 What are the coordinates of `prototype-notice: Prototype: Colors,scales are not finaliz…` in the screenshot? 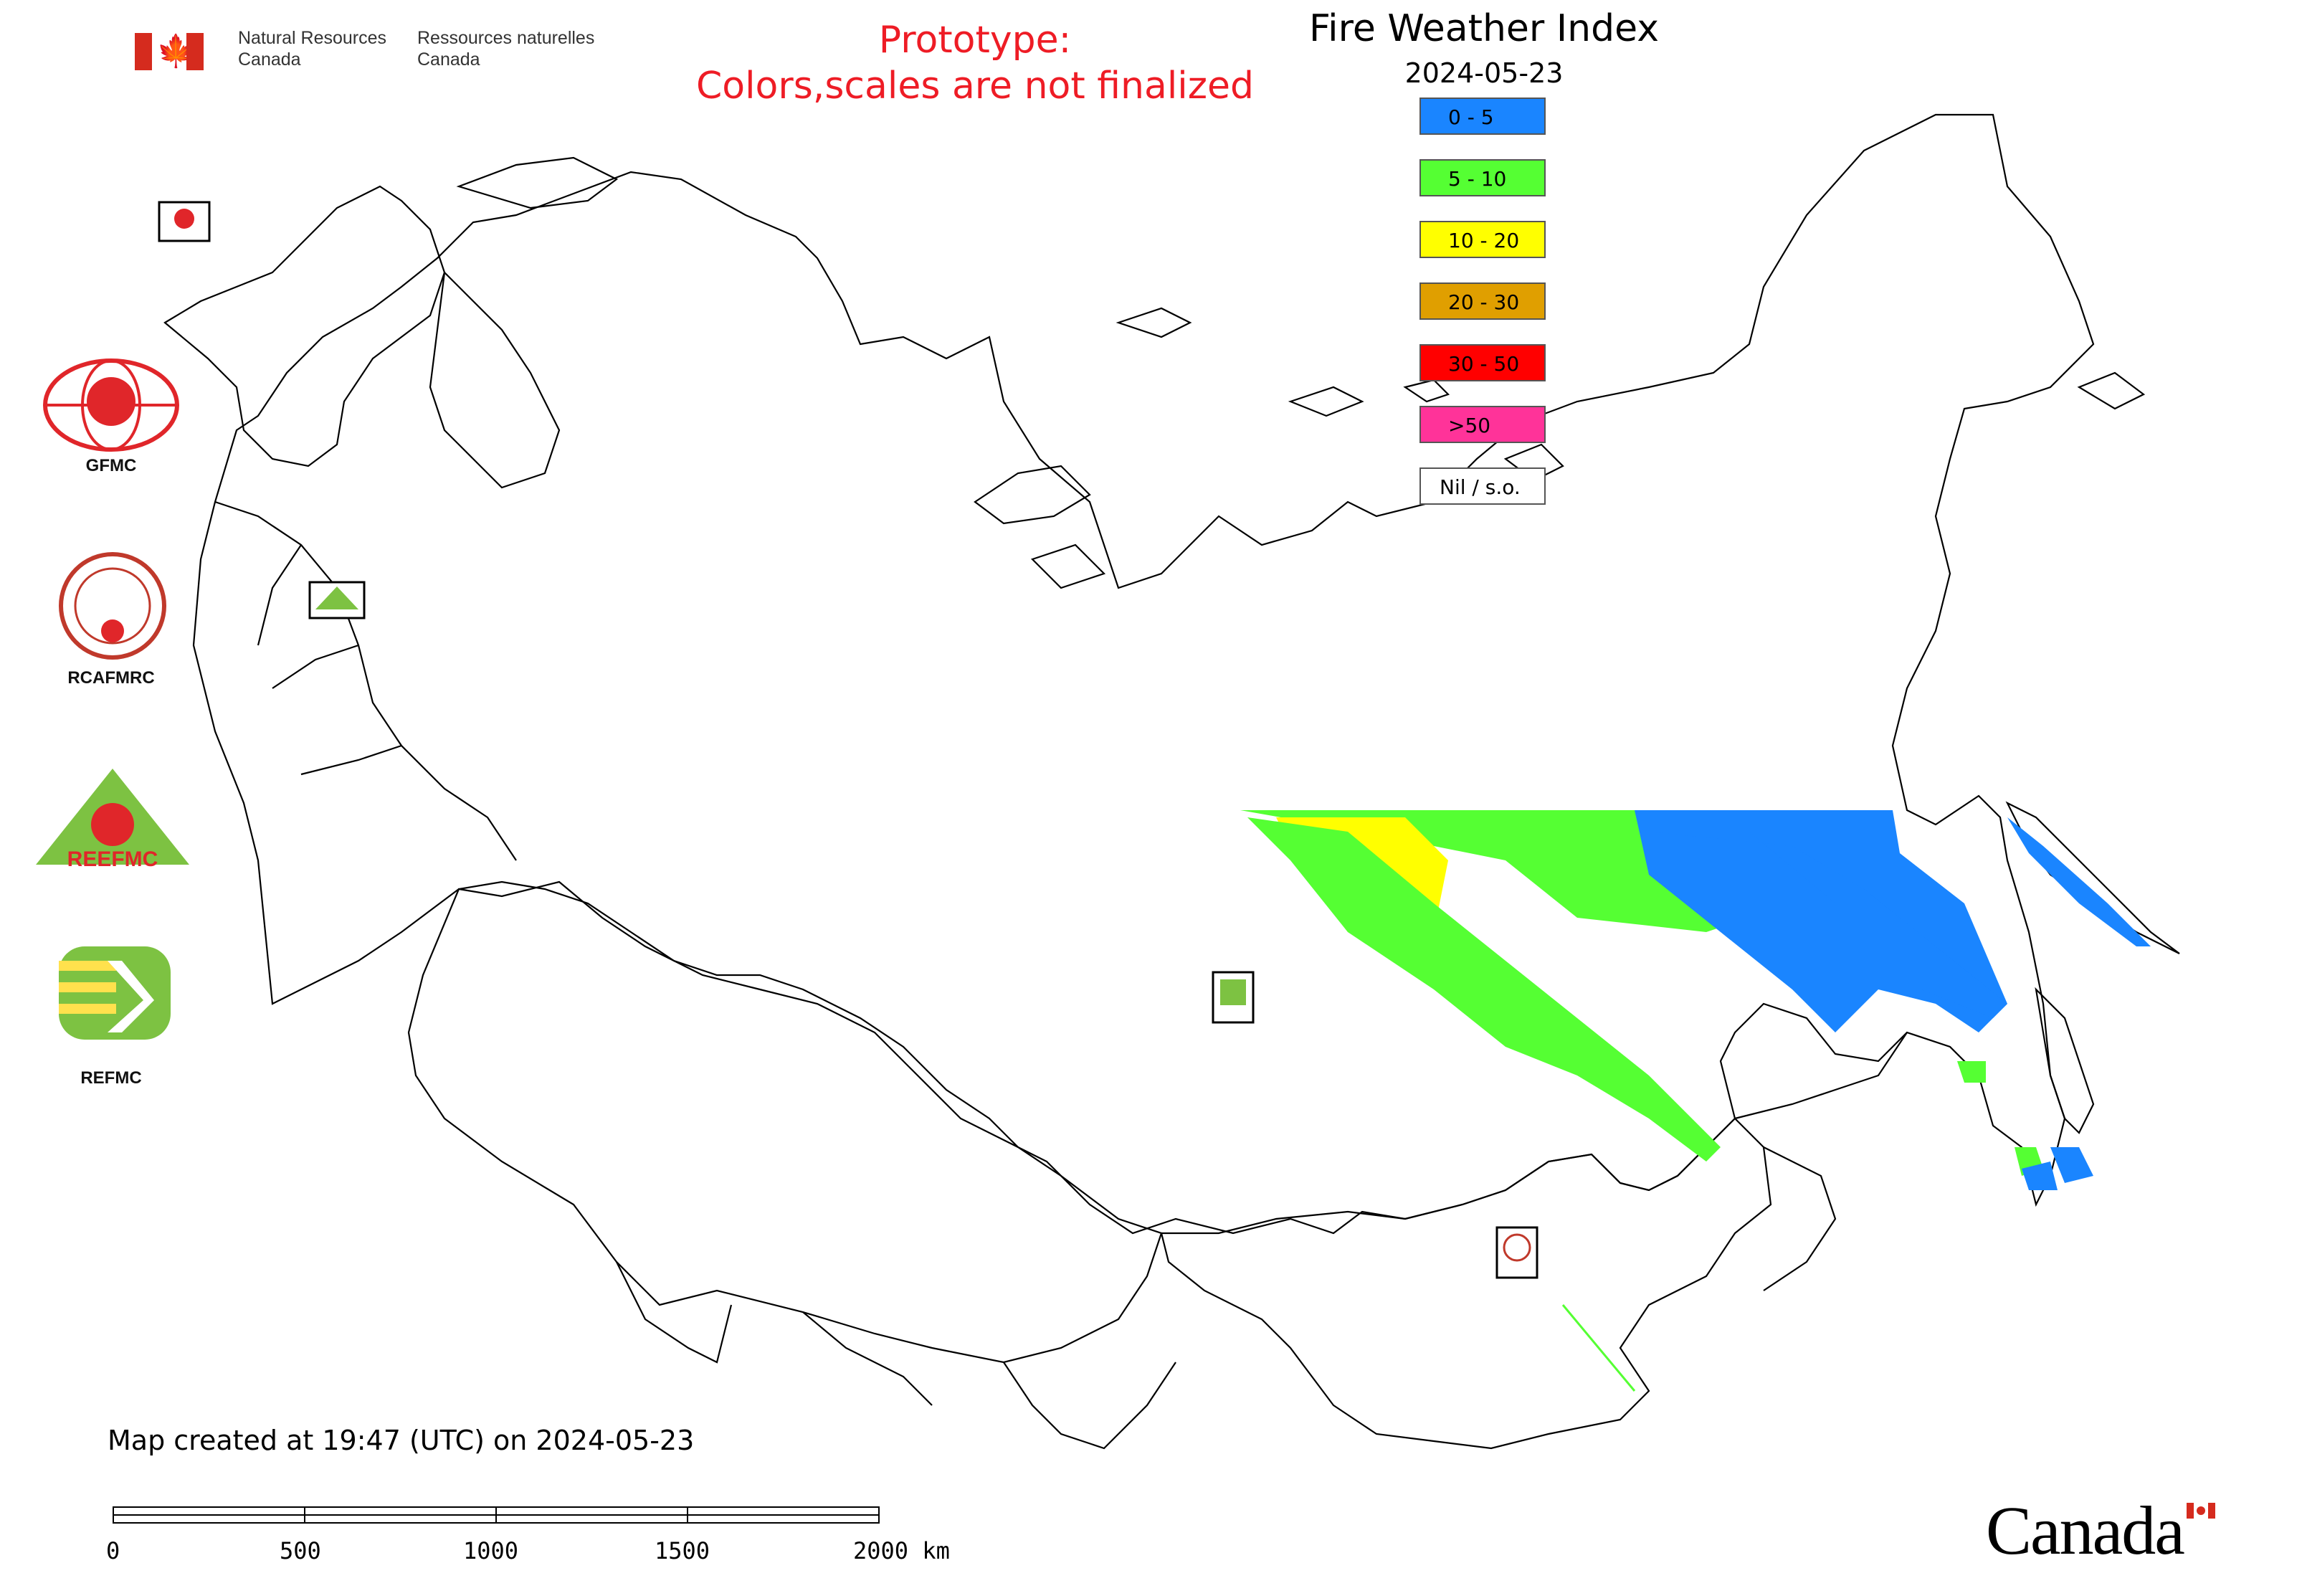 It's located at (975, 63).